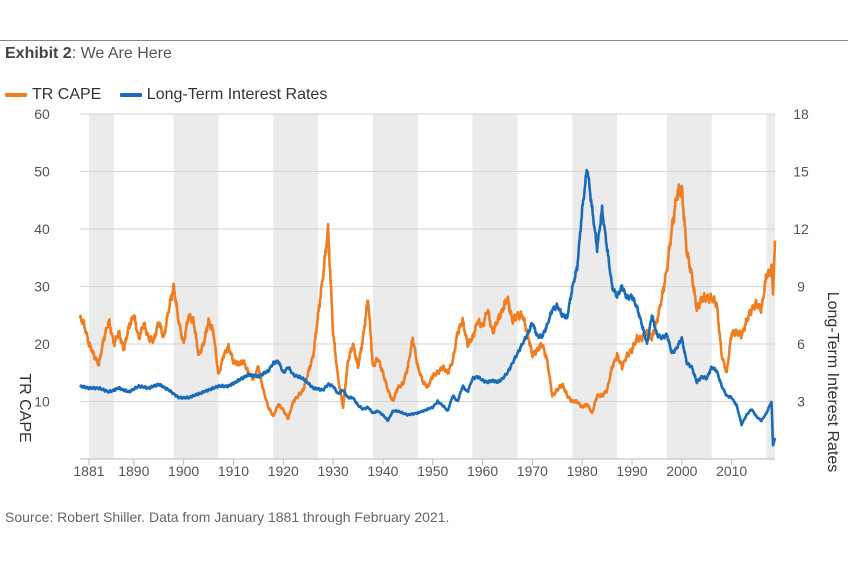 Image resolution: width=855 pixels, height=571 pixels. Describe the element at coordinates (67, 94) in the screenshot. I see `legend-label-tr-cape: TR CAPE` at that location.